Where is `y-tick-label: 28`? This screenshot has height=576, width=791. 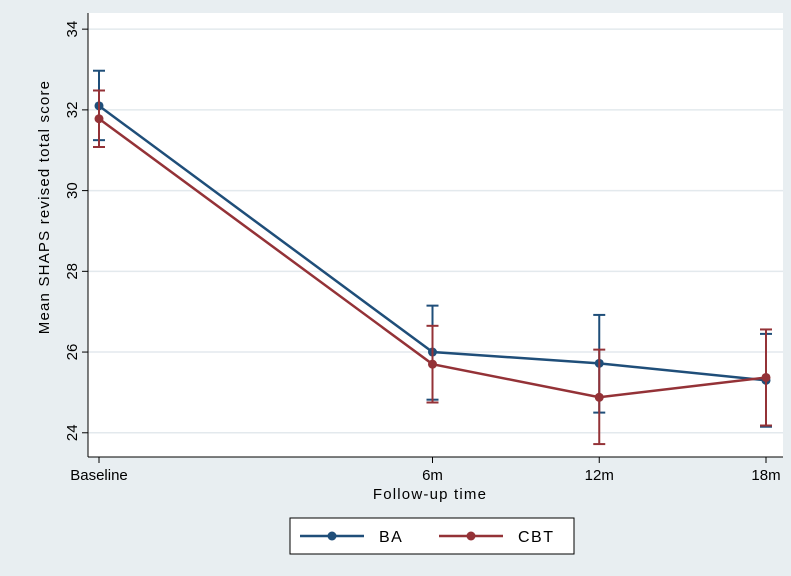 y-tick-label: 28 is located at coordinates (72, 271).